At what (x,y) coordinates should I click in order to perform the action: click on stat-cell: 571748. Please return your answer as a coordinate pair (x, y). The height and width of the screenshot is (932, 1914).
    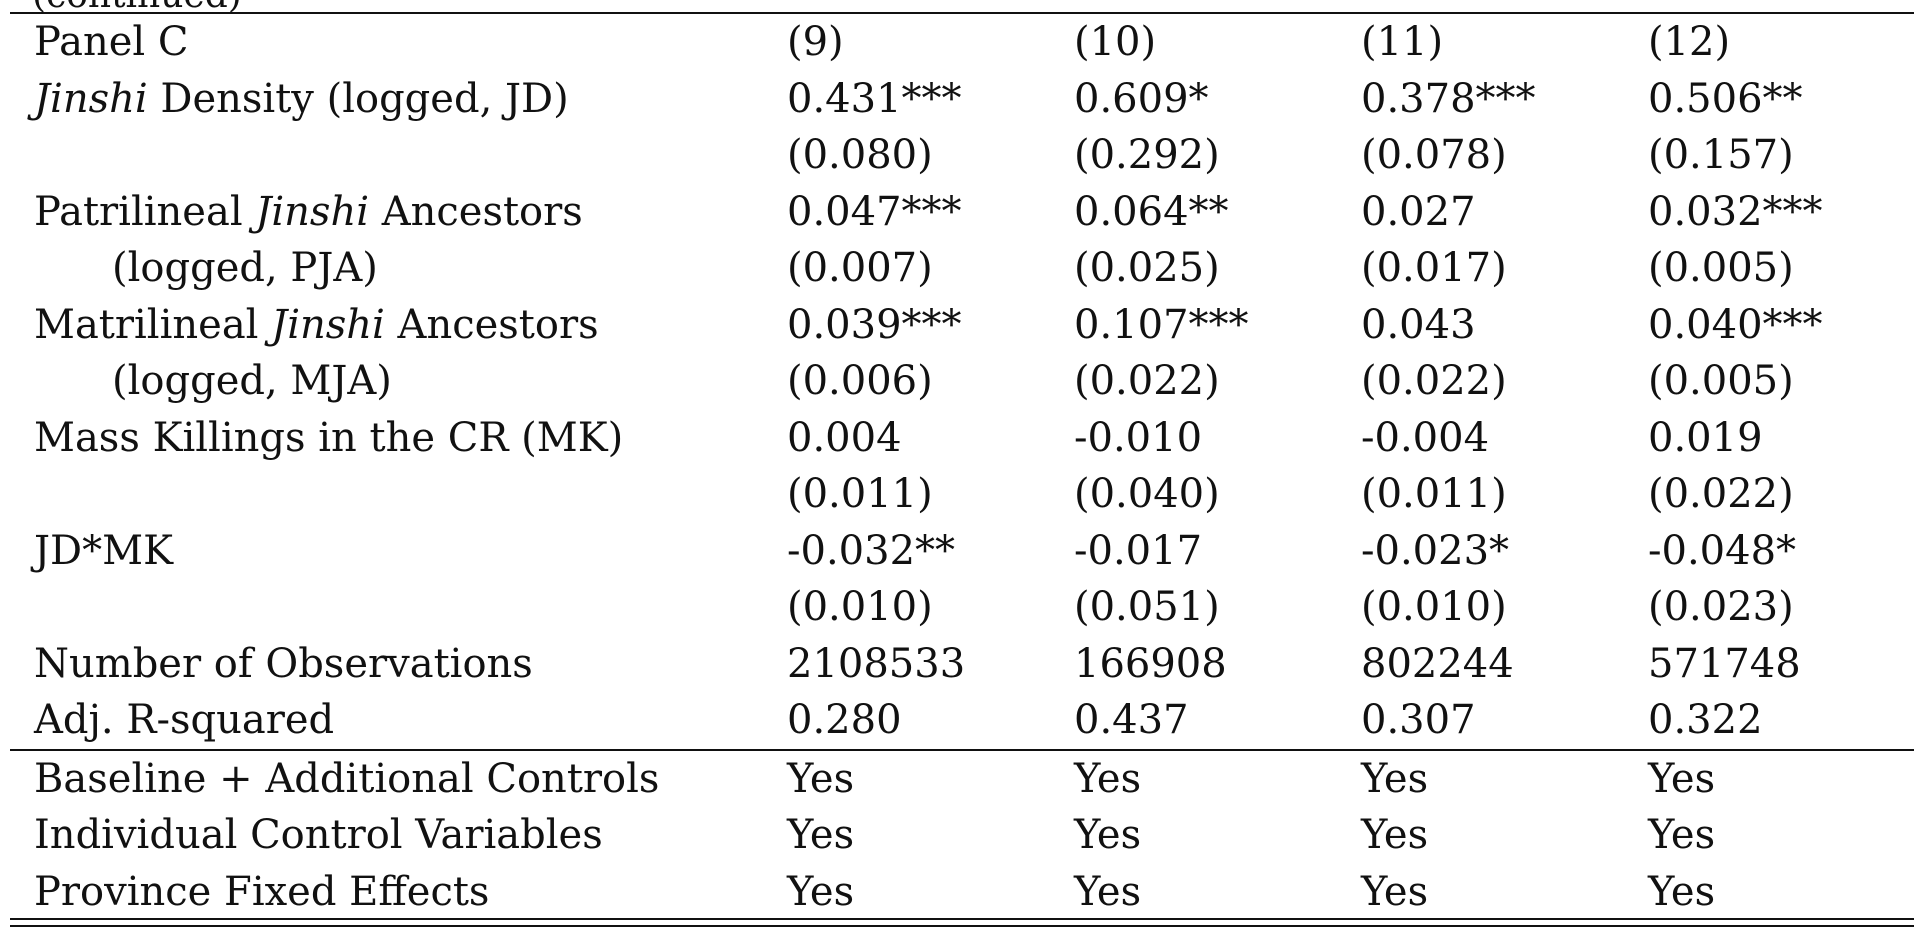
    Looking at the image, I should click on (1724, 663).